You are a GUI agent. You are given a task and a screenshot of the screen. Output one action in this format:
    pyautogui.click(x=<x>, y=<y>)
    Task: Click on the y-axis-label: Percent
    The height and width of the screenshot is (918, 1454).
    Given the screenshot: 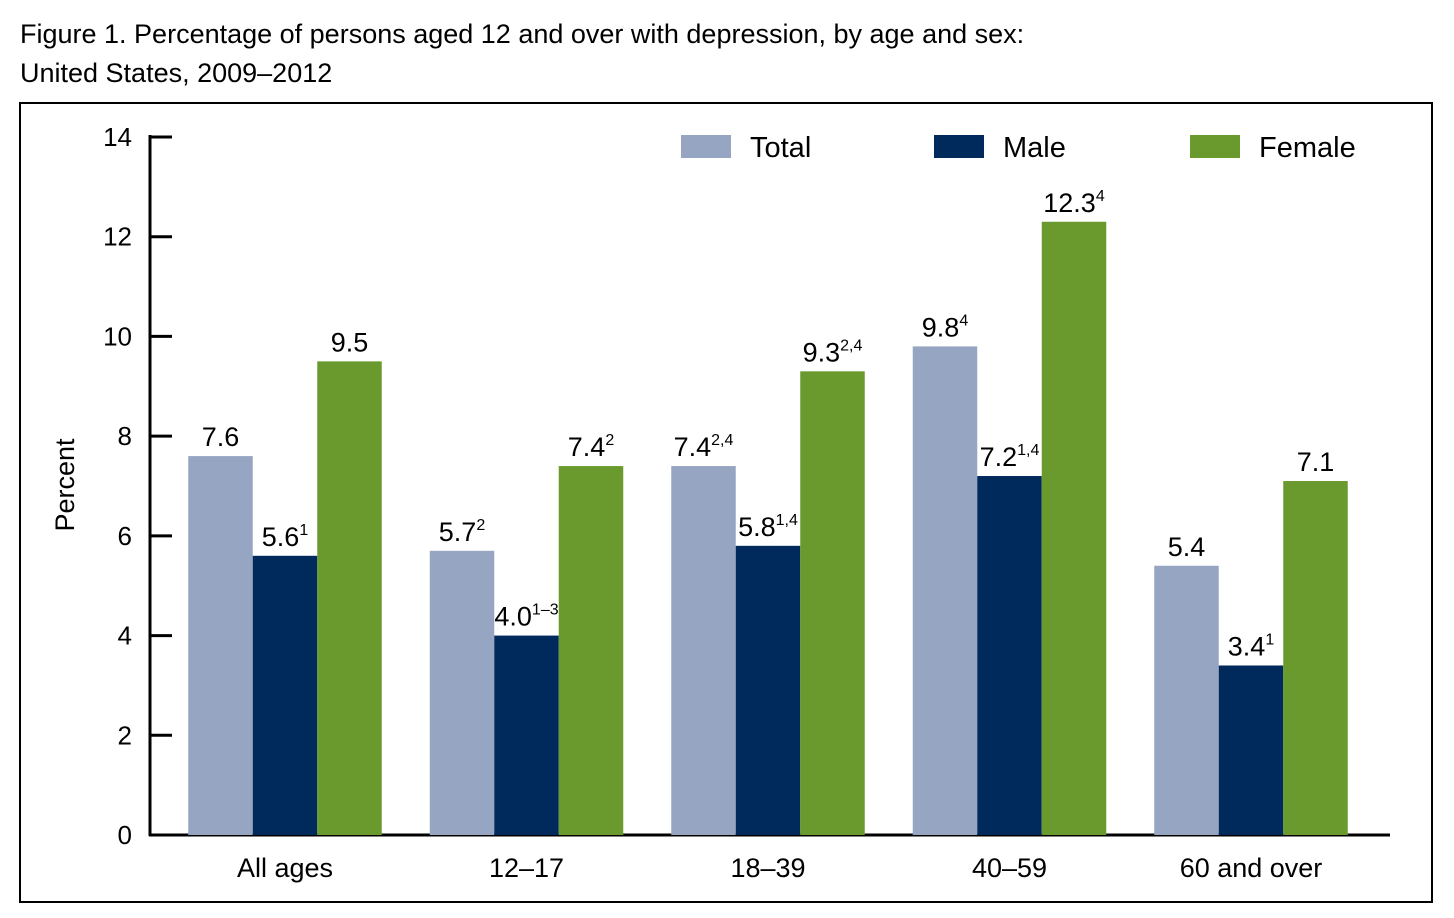 What is the action you would take?
    pyautogui.click(x=65, y=485)
    